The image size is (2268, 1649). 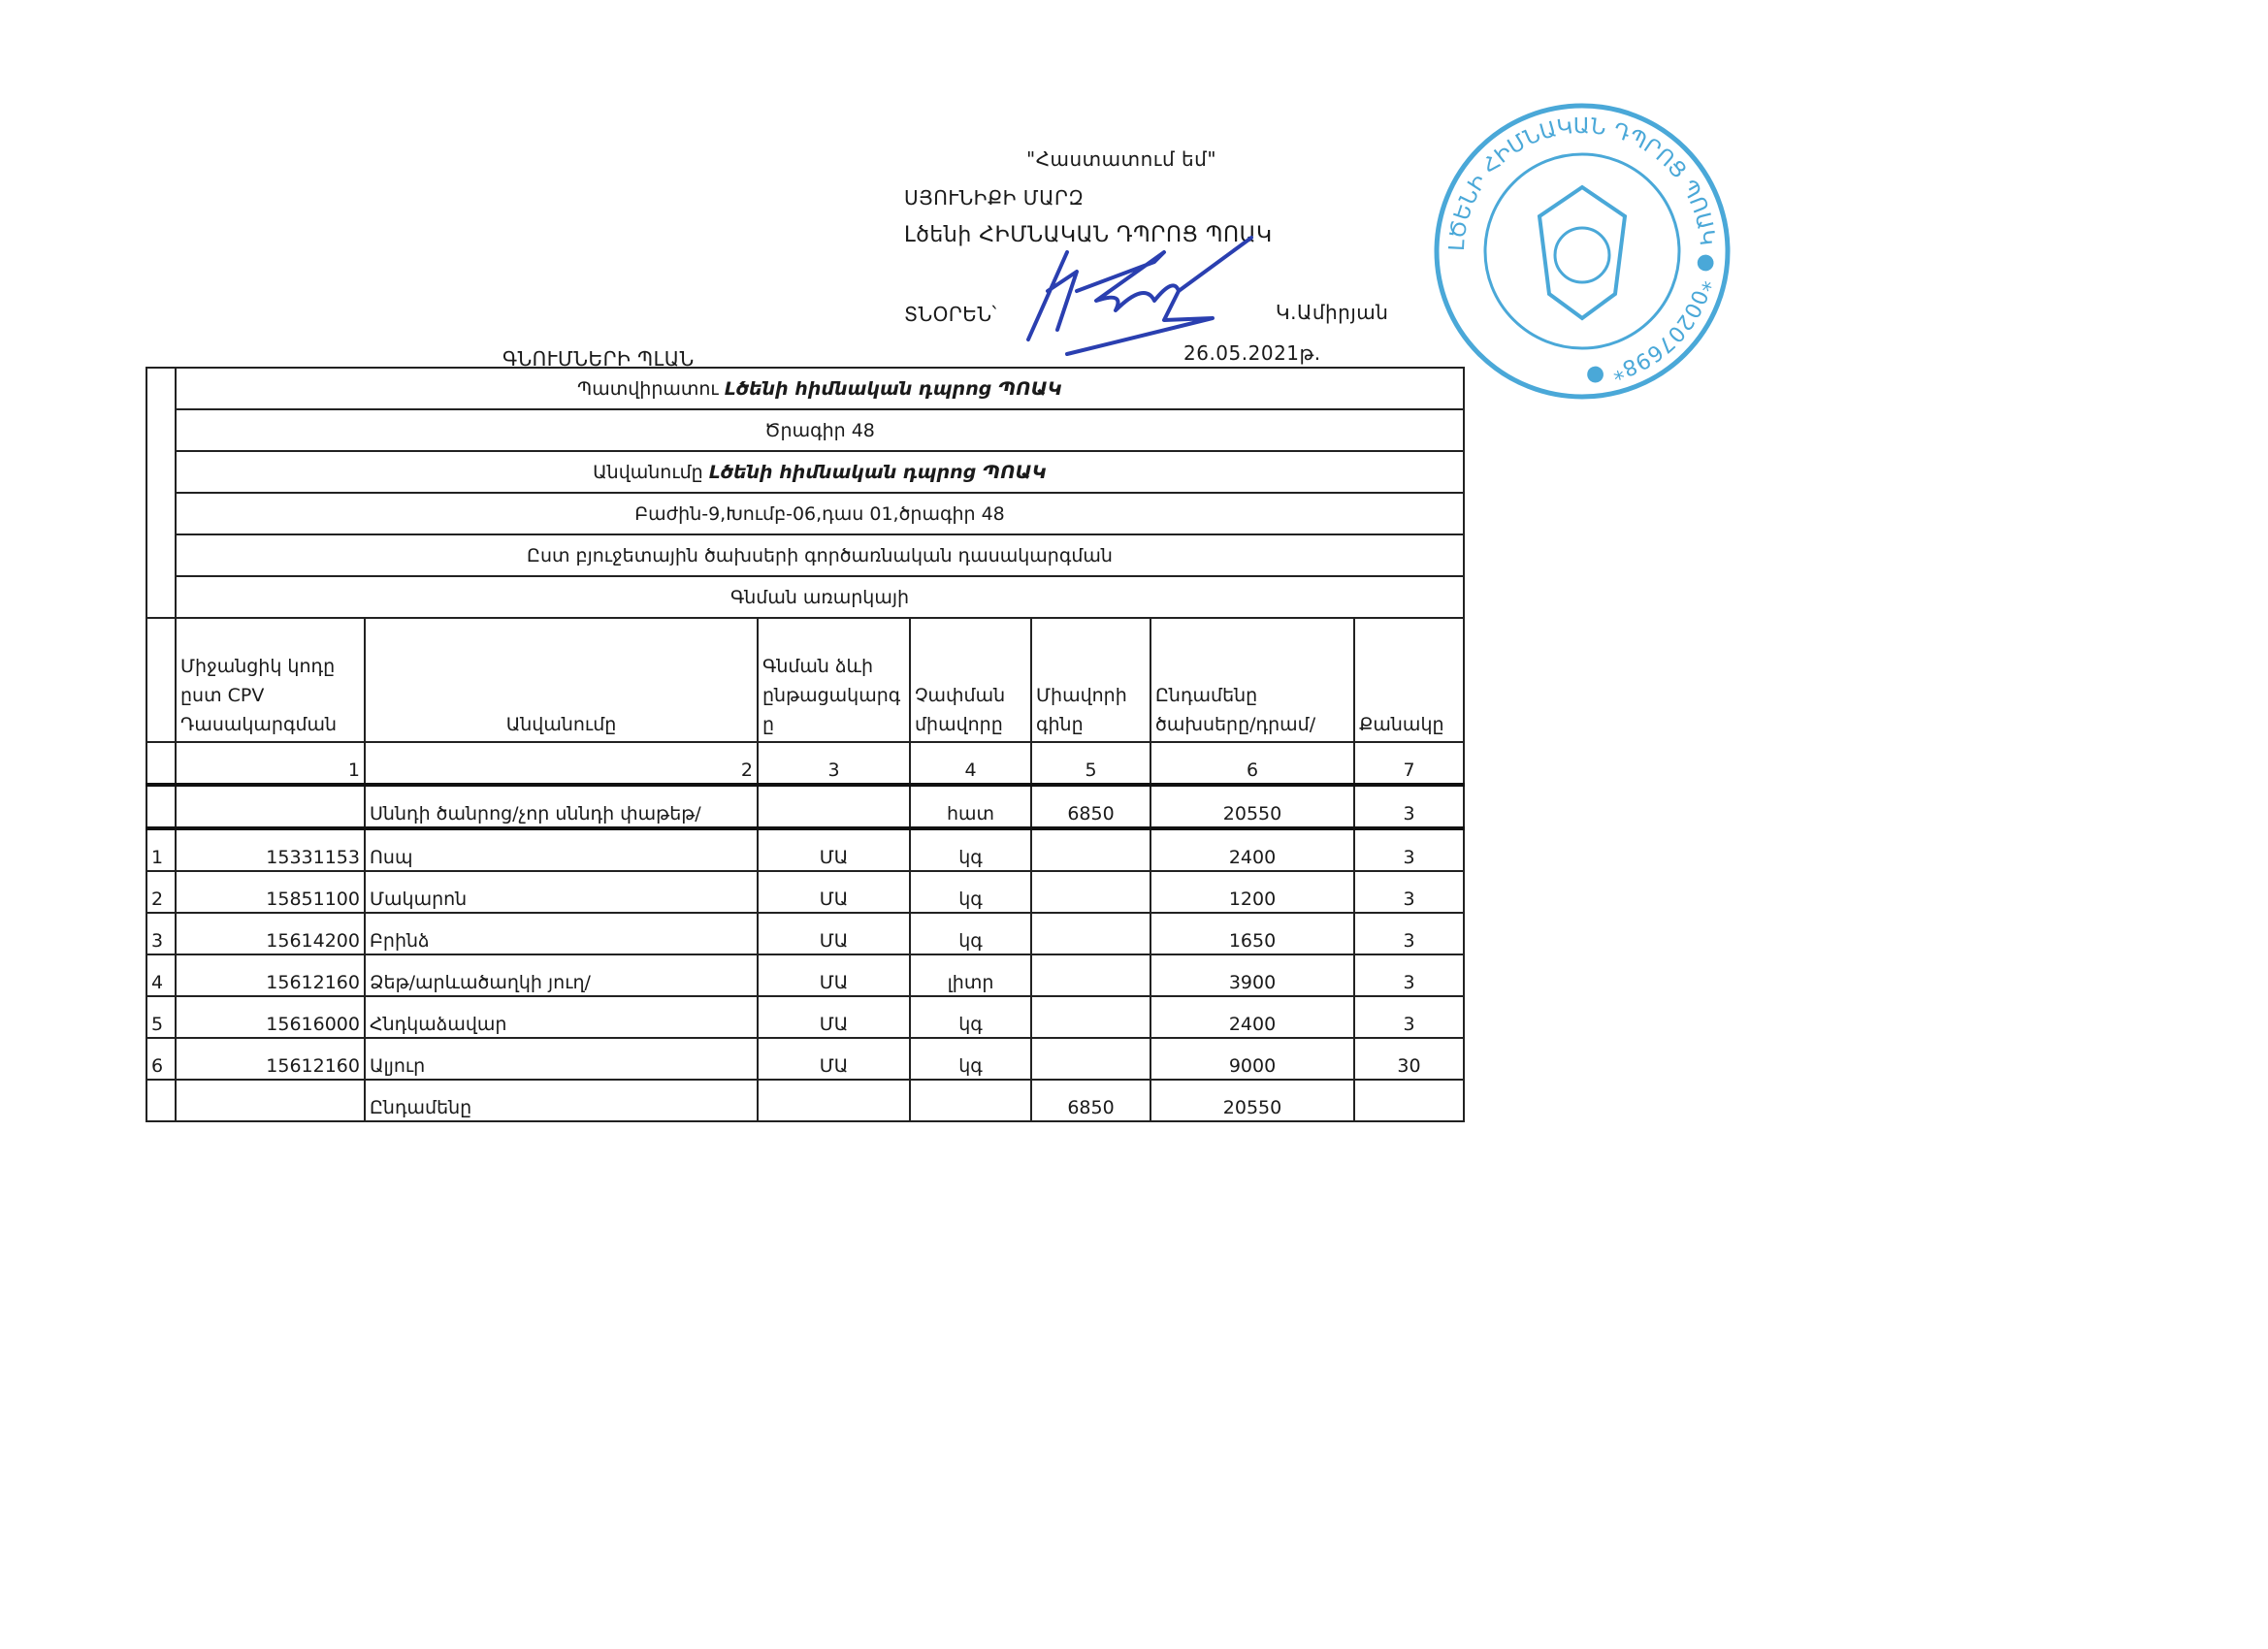 What do you see at coordinates (1090, 680) in the screenshot?
I see `column-header: Միավորի գինը` at bounding box center [1090, 680].